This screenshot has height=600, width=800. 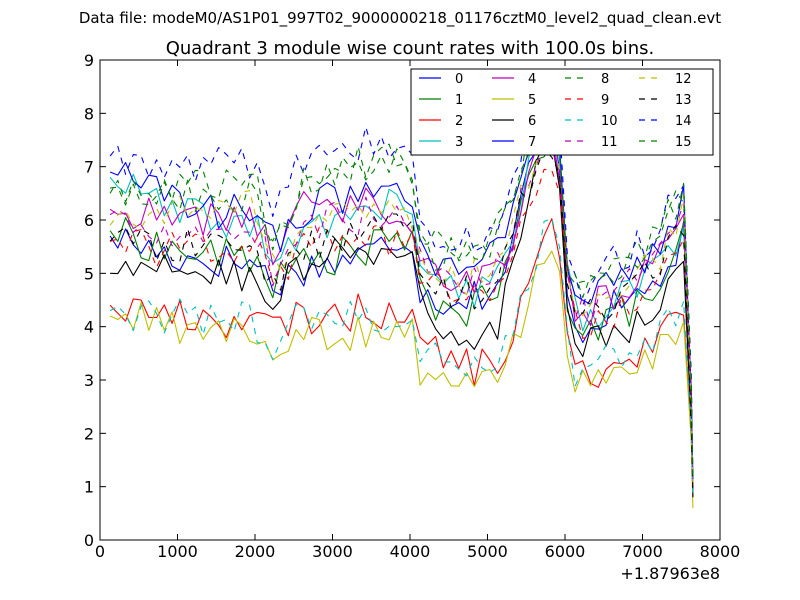 I want to click on x-tick-label: 8000, so click(x=720, y=551).